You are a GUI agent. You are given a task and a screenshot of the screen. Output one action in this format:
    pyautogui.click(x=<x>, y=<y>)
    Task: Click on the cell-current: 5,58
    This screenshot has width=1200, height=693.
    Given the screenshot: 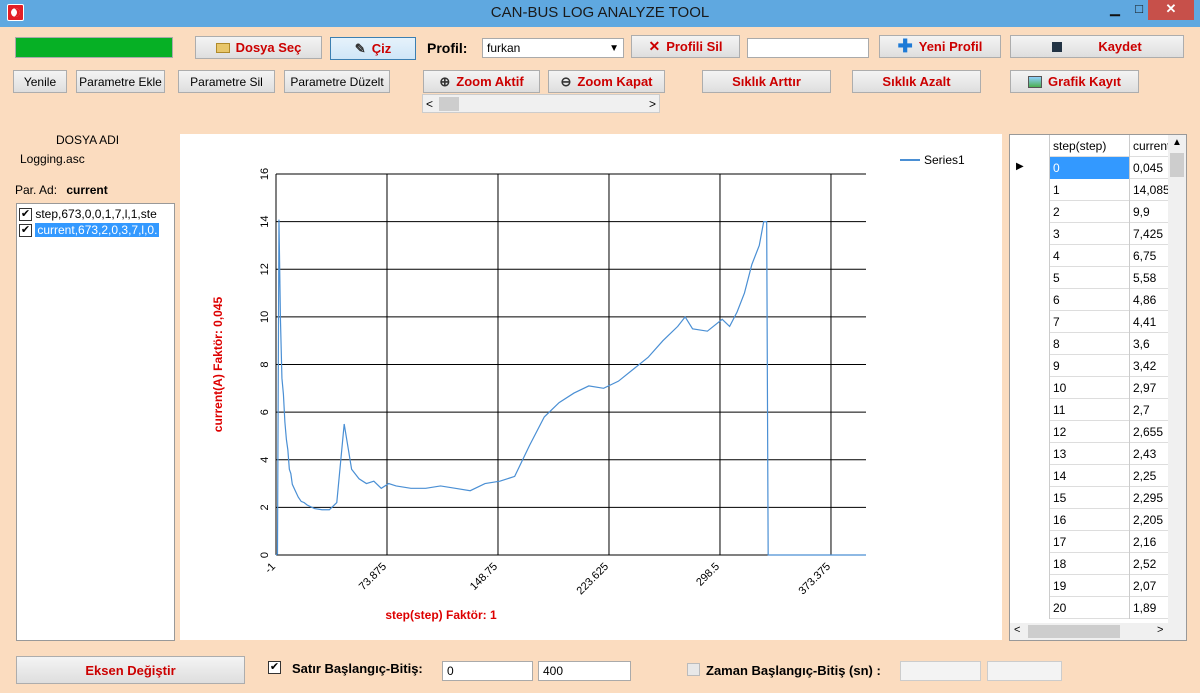 What is the action you would take?
    pyautogui.click(x=1145, y=278)
    